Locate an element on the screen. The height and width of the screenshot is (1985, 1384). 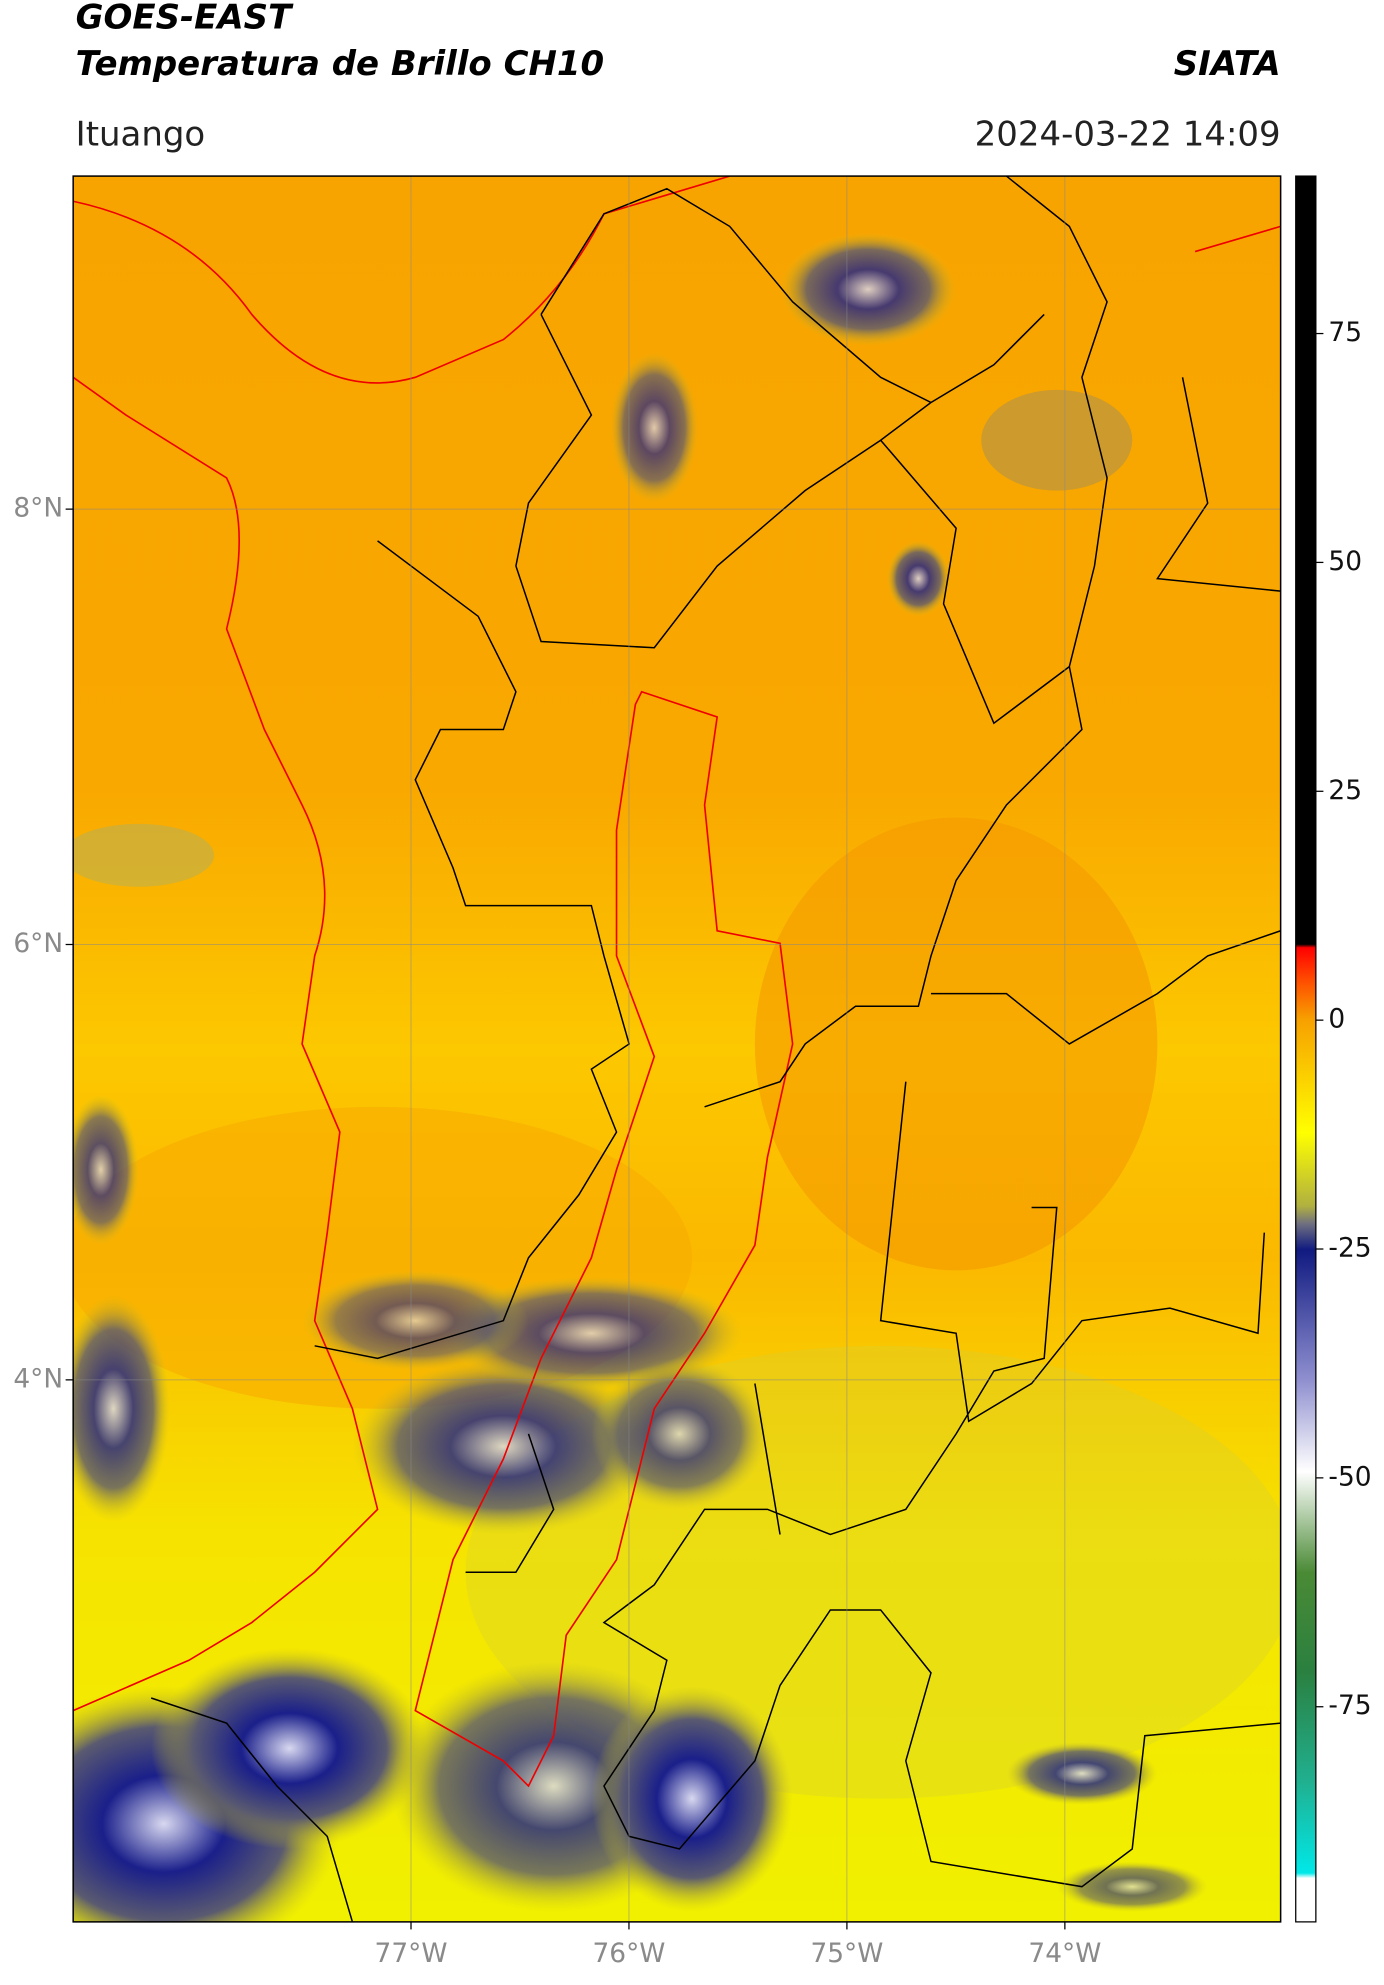
colorbar-tick-label: 50 is located at coordinates (1345, 561).